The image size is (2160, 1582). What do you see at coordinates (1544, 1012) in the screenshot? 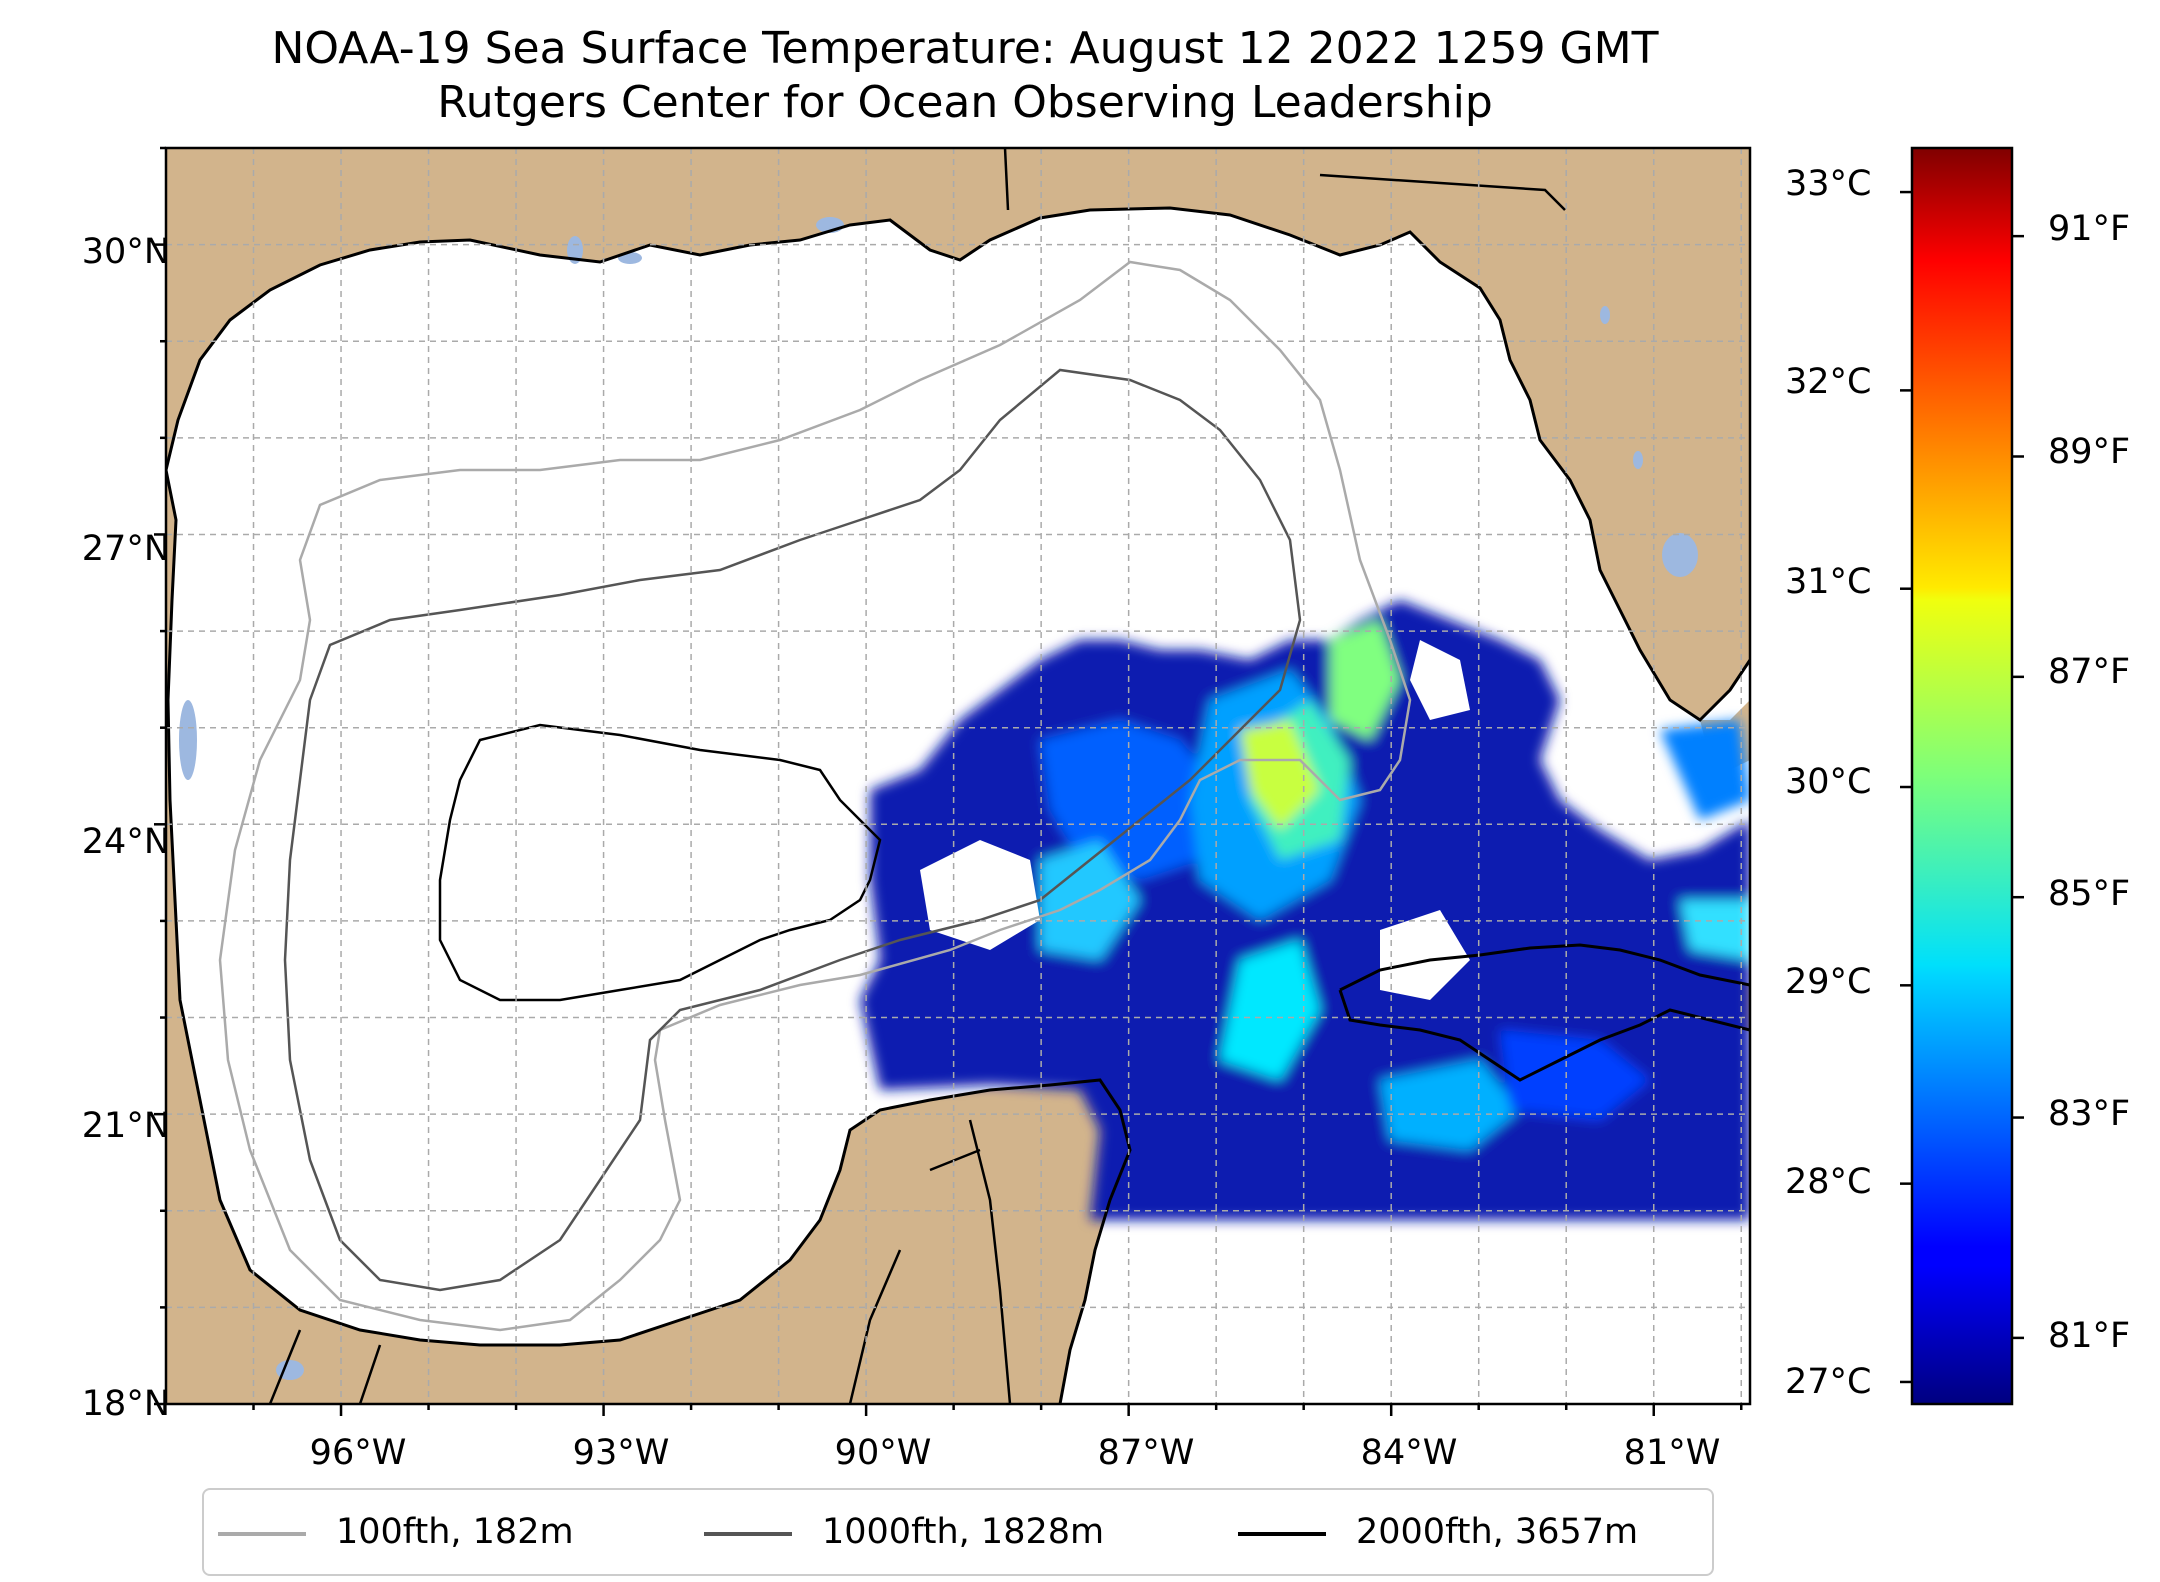
I see `cuba-coastline` at bounding box center [1544, 1012].